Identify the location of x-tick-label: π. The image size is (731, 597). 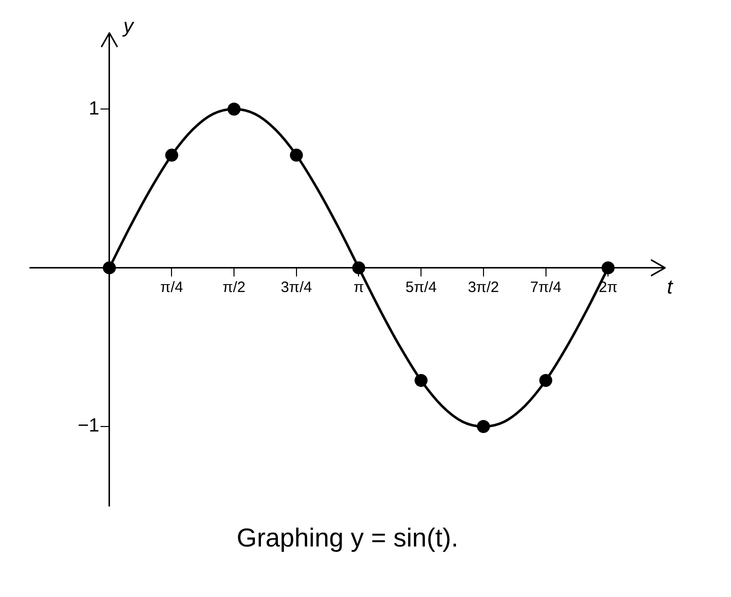
(359, 287).